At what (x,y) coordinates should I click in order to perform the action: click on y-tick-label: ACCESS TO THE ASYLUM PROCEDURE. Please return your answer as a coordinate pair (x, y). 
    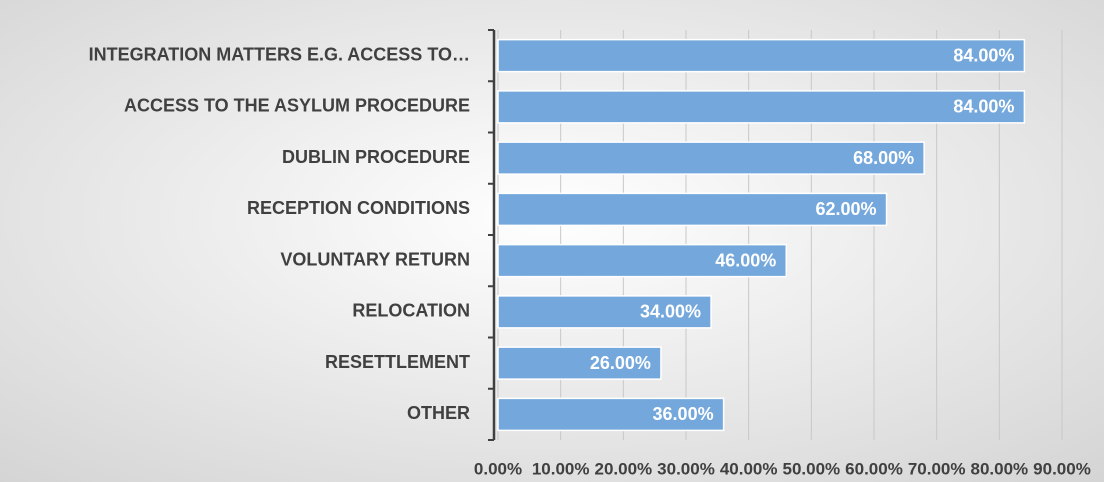
    Looking at the image, I should click on (297, 106).